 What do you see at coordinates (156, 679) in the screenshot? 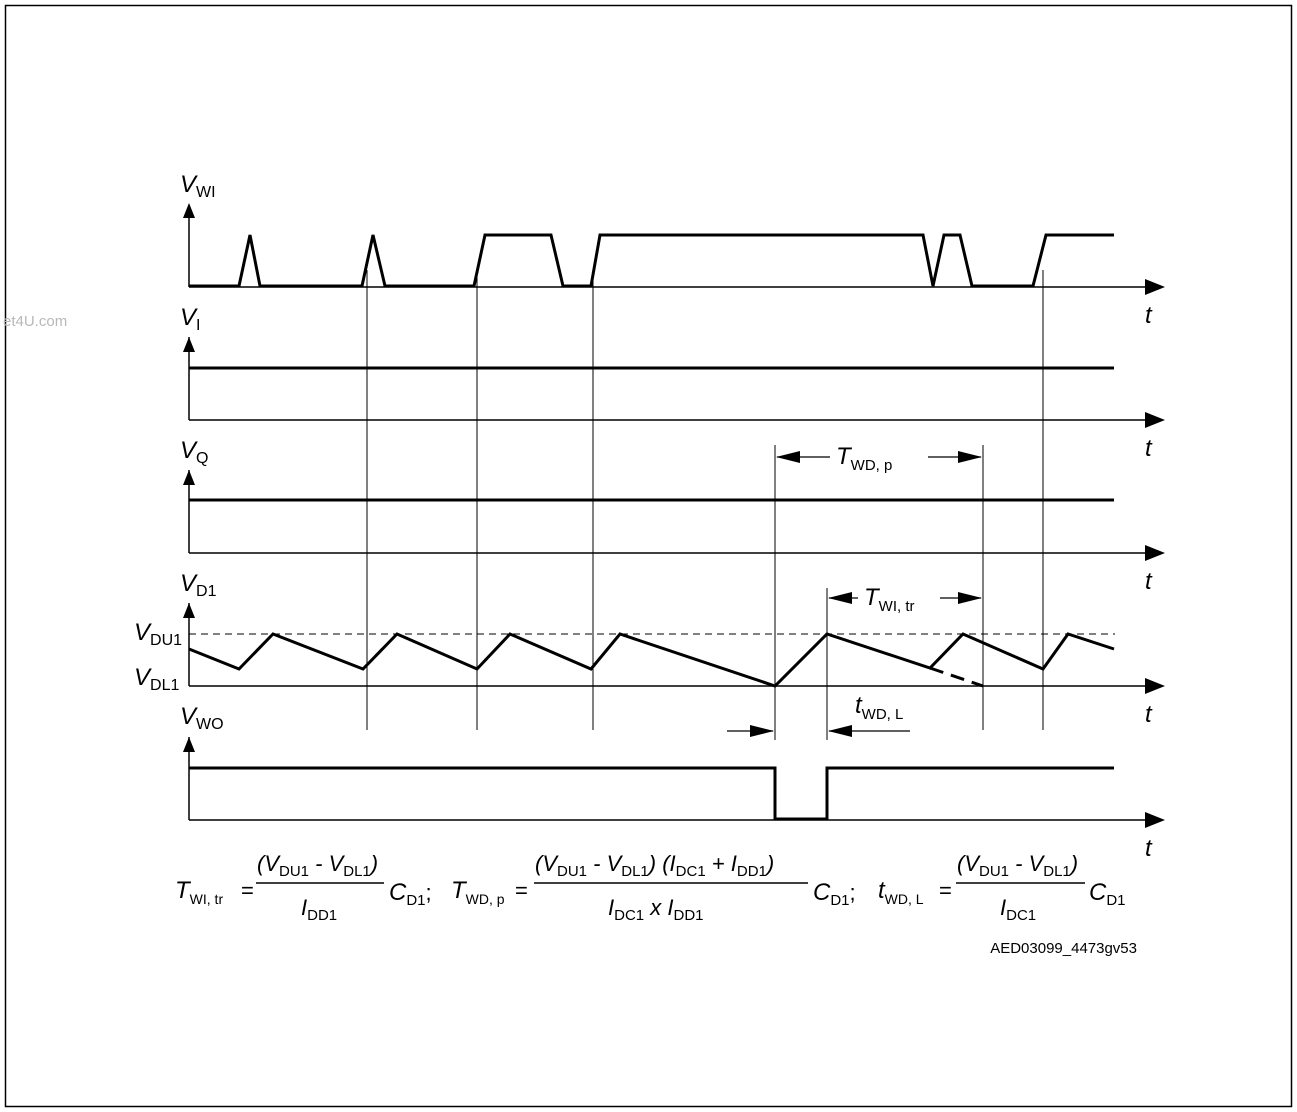
I see `level-label-lower: VDL1` at bounding box center [156, 679].